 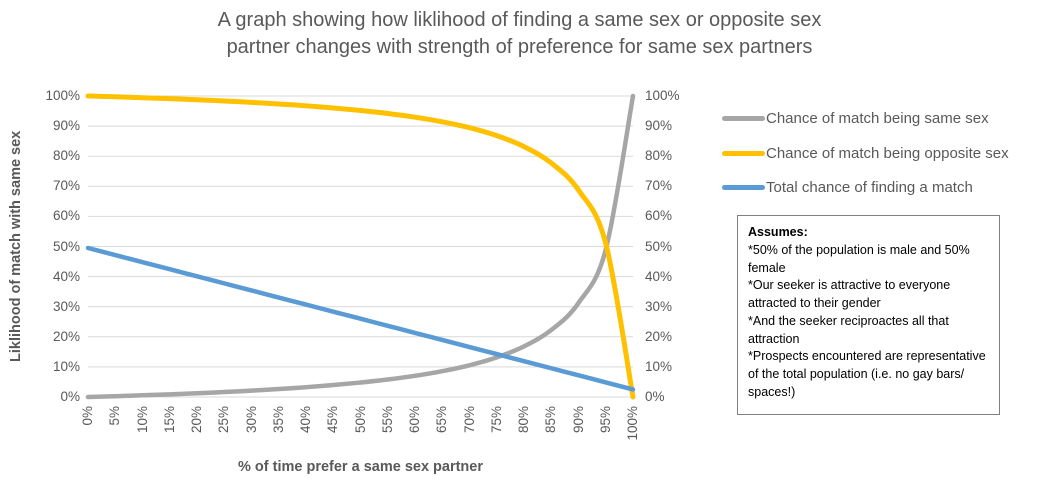 I want to click on legend-item-0: Chance of match being same sex, so click(x=855, y=118).